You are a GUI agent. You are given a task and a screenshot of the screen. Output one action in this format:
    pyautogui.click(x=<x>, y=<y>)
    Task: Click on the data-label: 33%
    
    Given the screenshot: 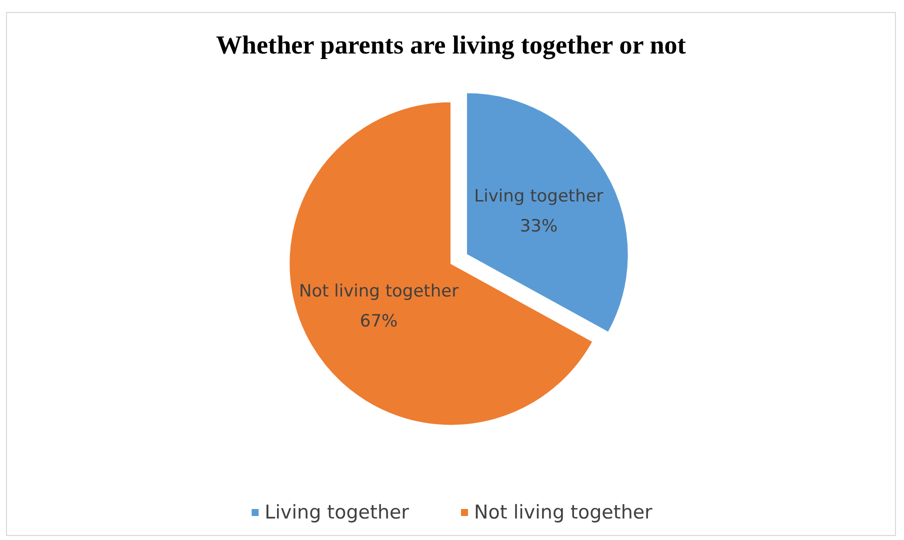 What is the action you would take?
    pyautogui.click(x=539, y=226)
    